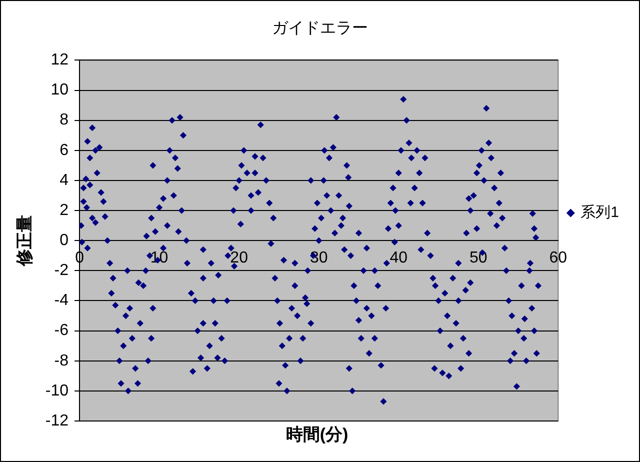 The width and height of the screenshot is (640, 462). Describe the element at coordinates (599, 213) in the screenshot. I see `legend-label: 系列1` at that location.